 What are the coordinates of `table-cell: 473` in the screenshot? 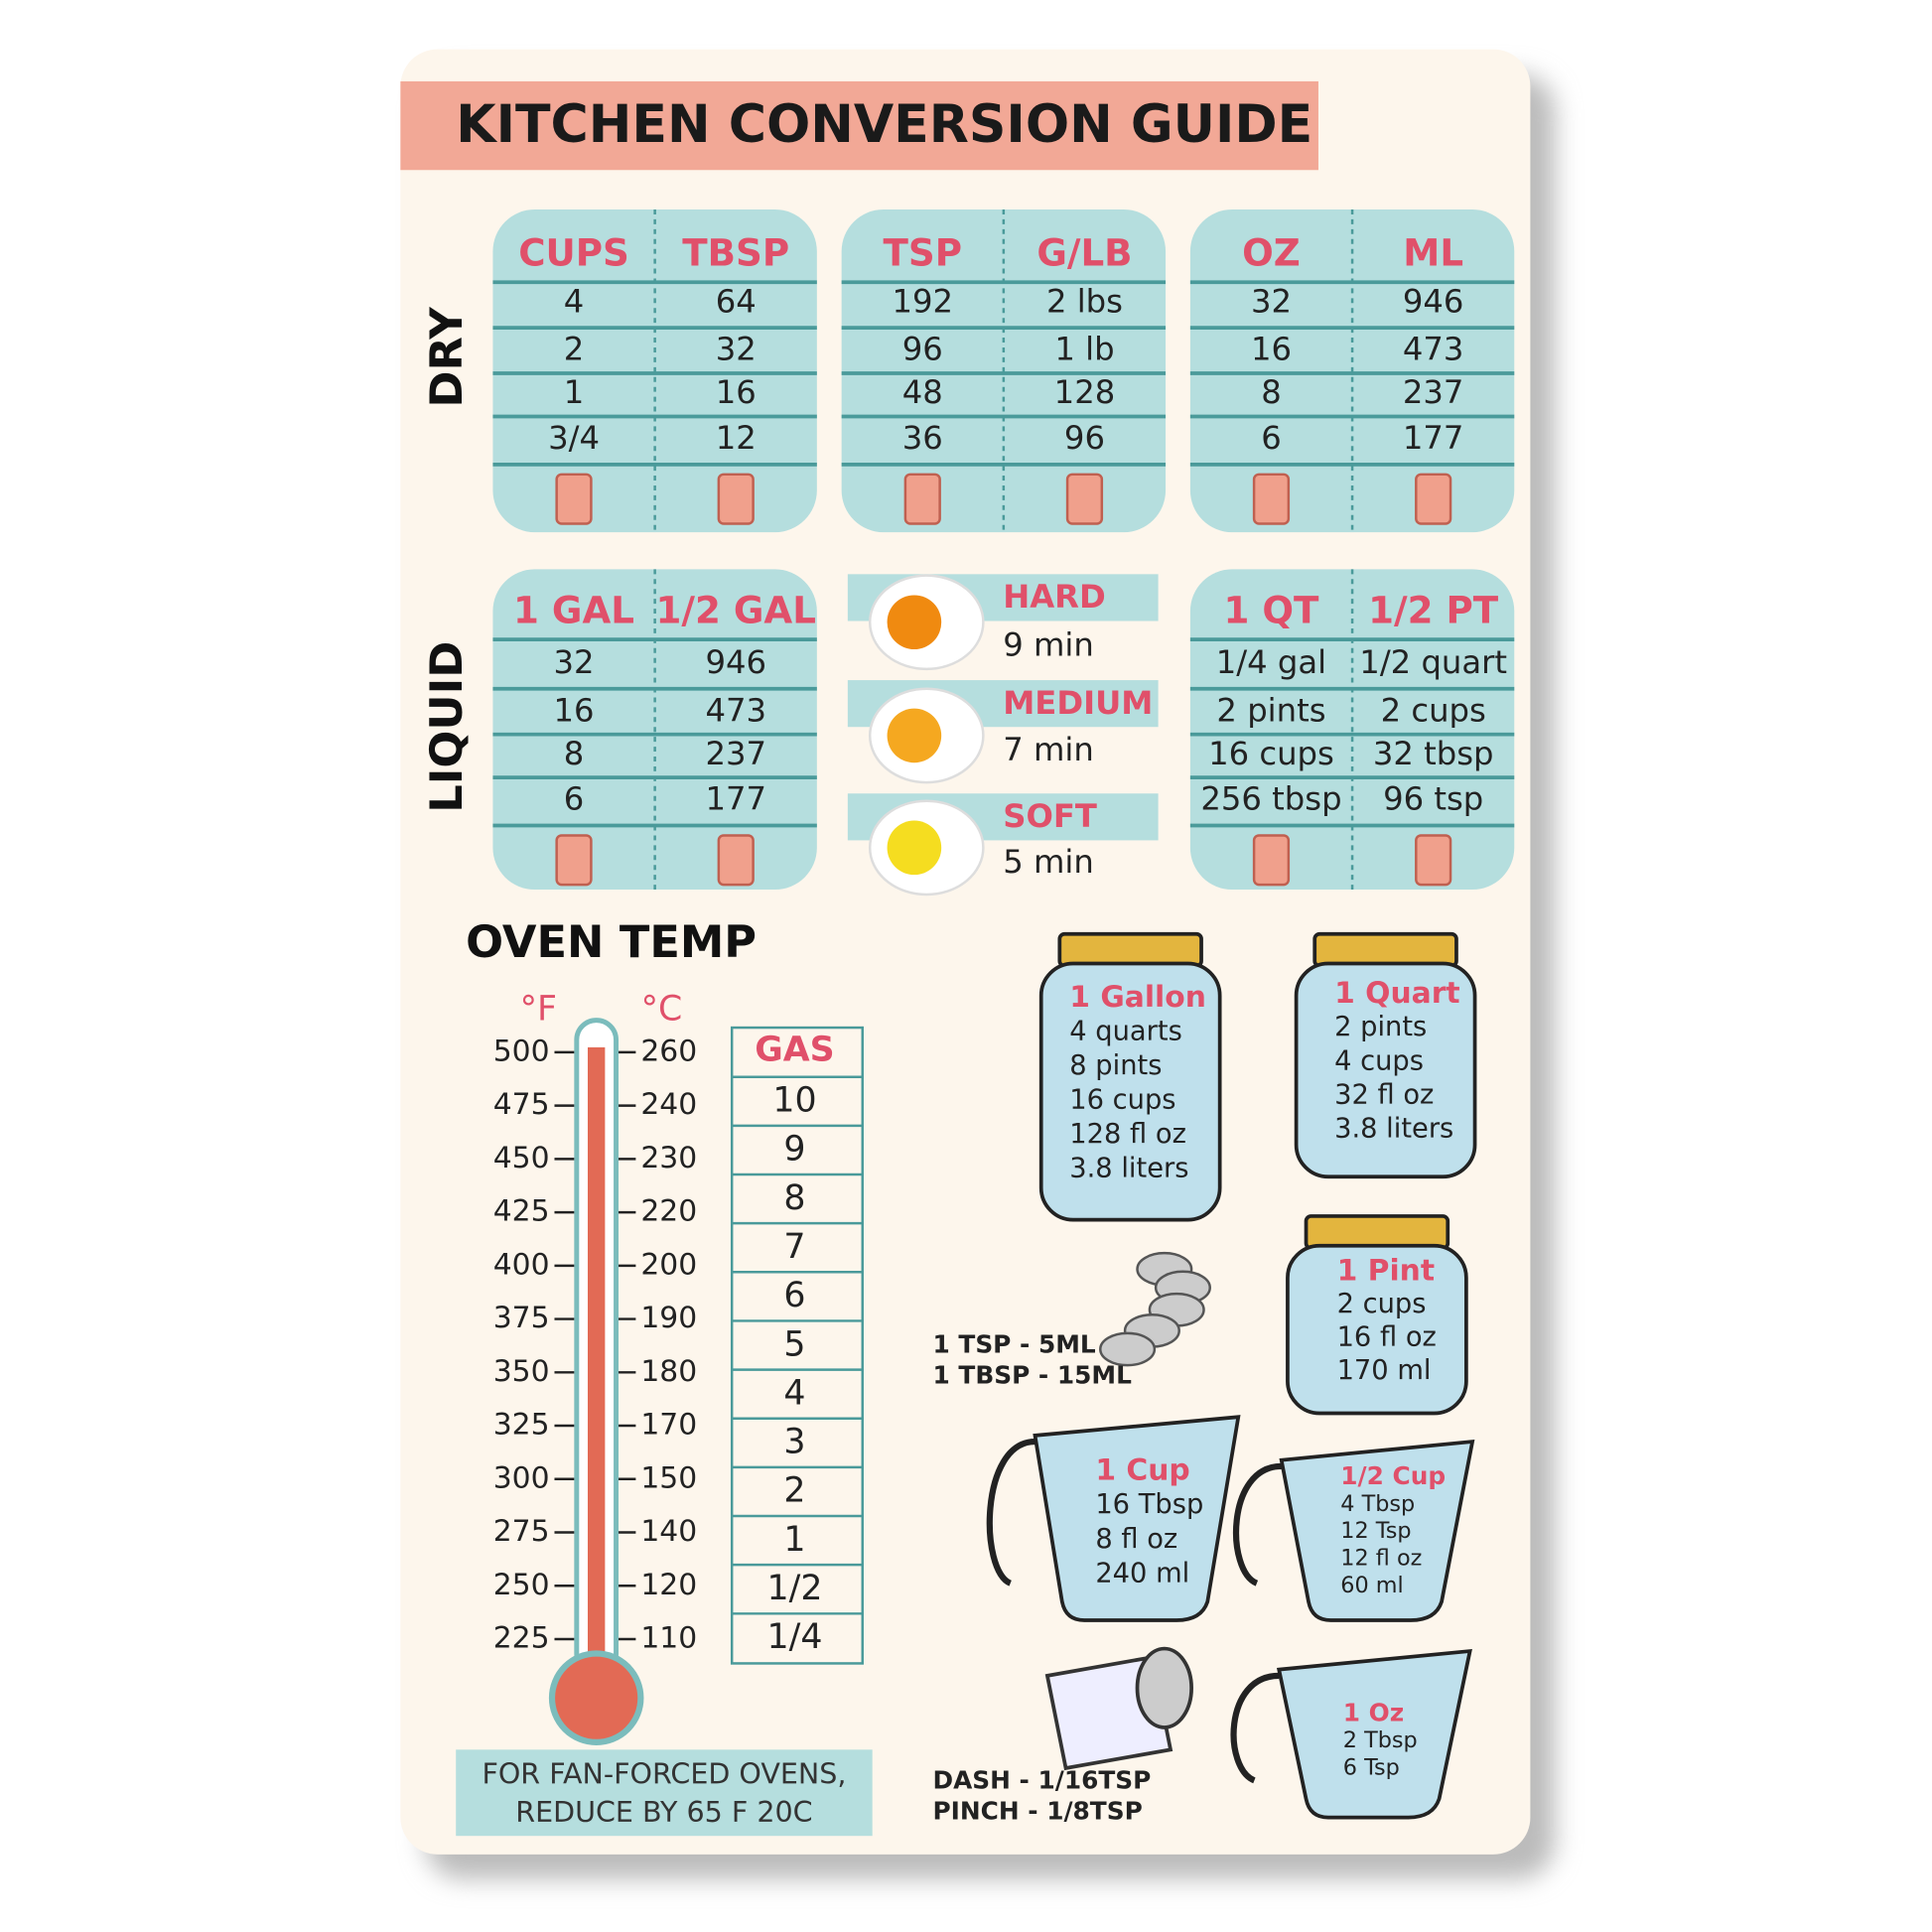 It's located at (1433, 349).